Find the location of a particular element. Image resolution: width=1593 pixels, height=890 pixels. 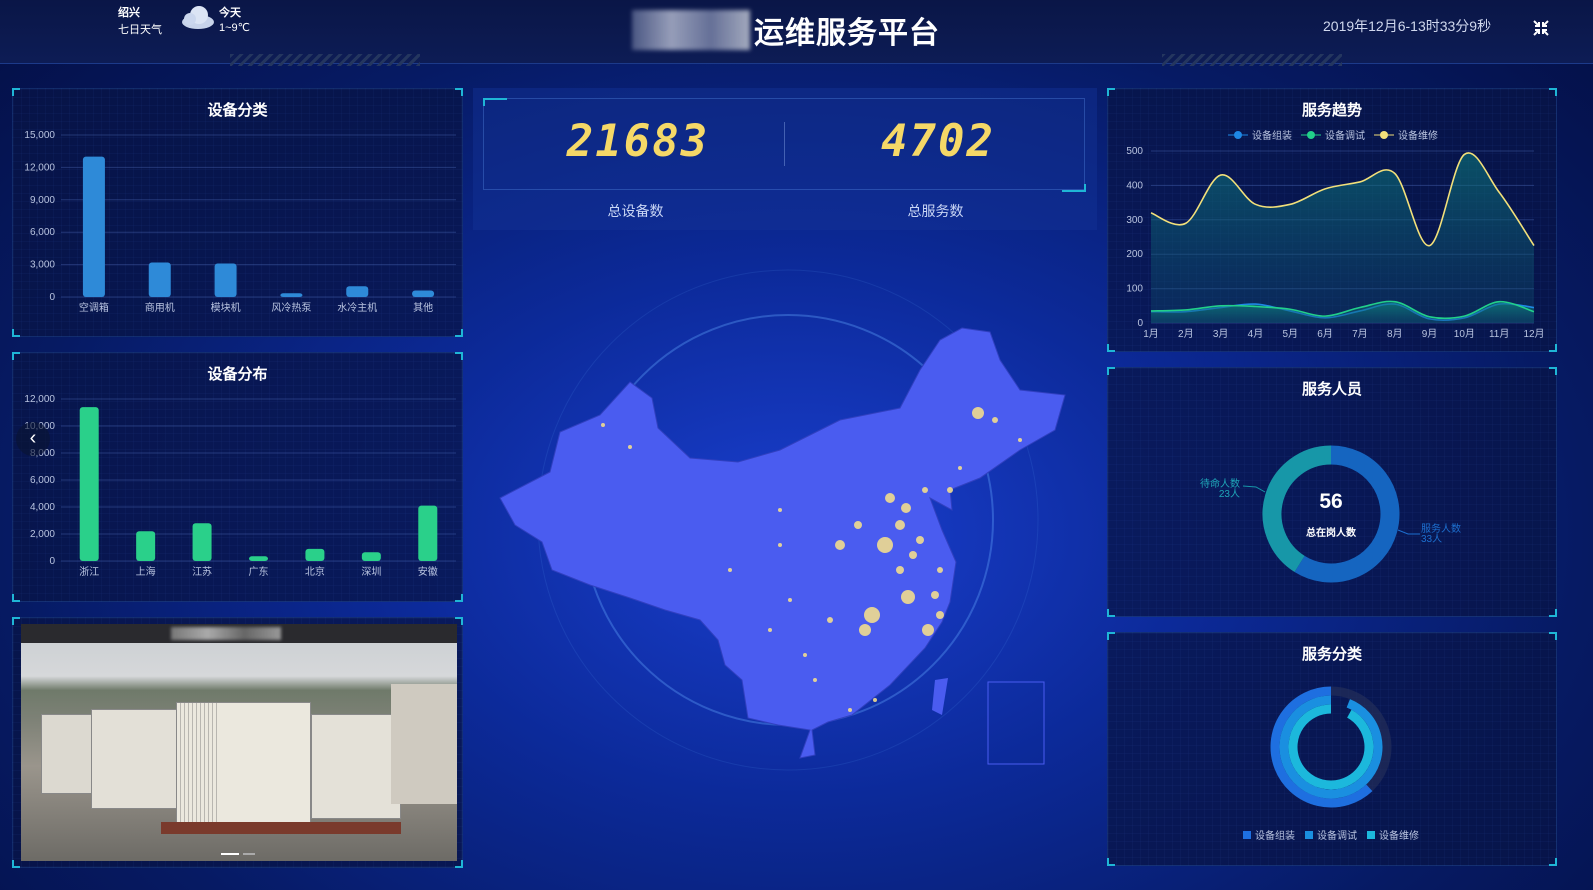

exit-fullscreen-icon is located at coordinates (1541, 28).